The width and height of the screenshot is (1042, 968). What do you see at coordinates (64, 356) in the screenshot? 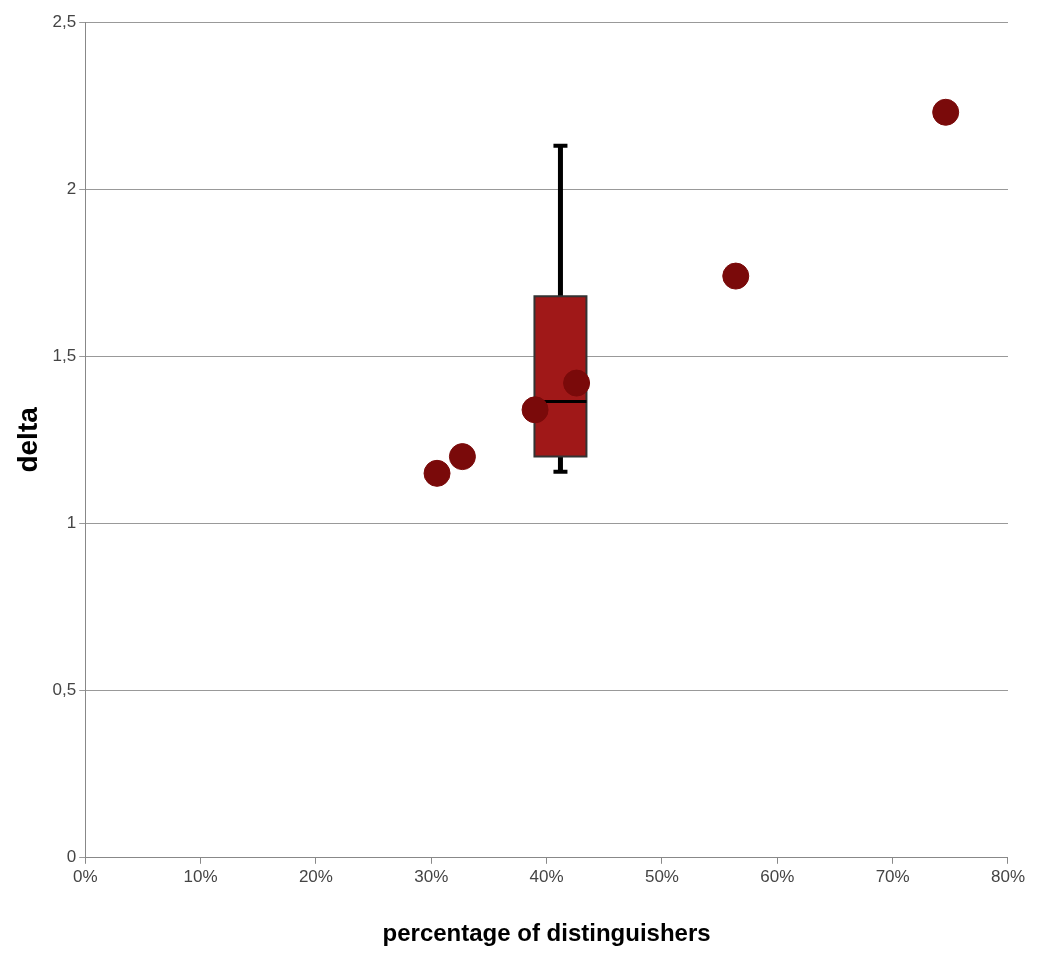
I see `y-tick-label: 1,5` at bounding box center [64, 356].